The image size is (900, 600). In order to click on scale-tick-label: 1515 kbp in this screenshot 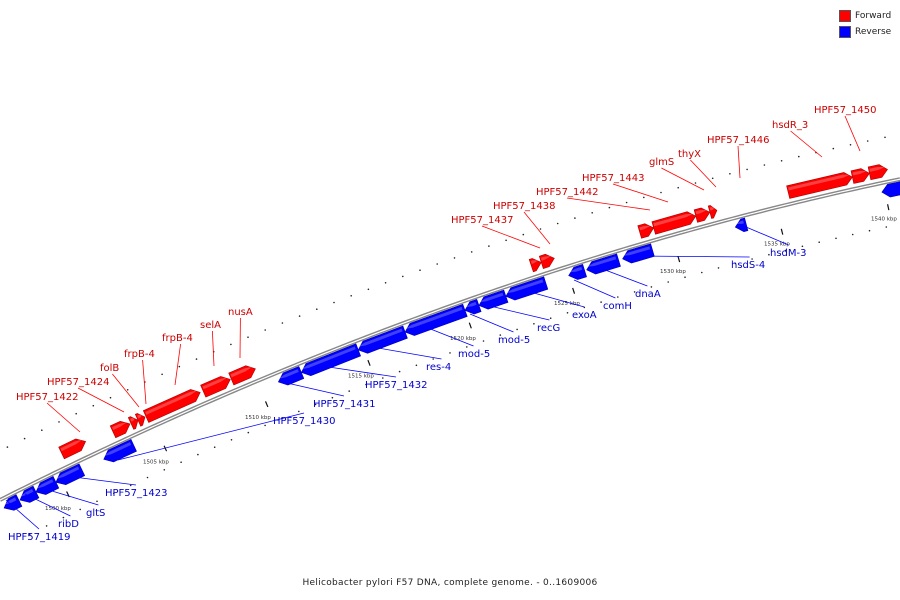, I will do `click(361, 377)`.